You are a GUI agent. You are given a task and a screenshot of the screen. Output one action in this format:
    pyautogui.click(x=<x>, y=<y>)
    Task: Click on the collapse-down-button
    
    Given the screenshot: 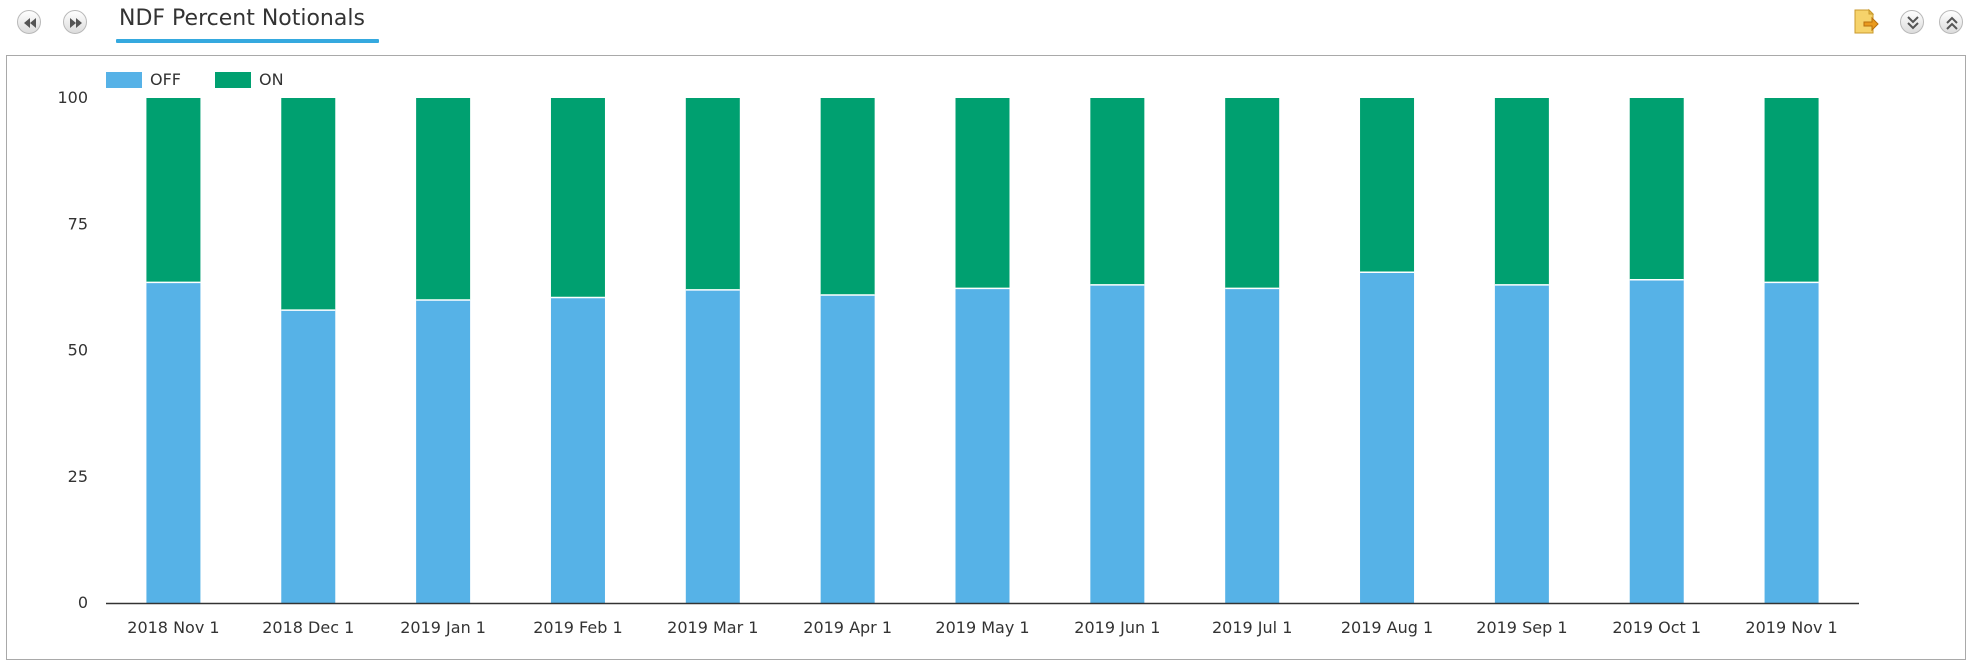 What is the action you would take?
    pyautogui.click(x=1912, y=22)
    